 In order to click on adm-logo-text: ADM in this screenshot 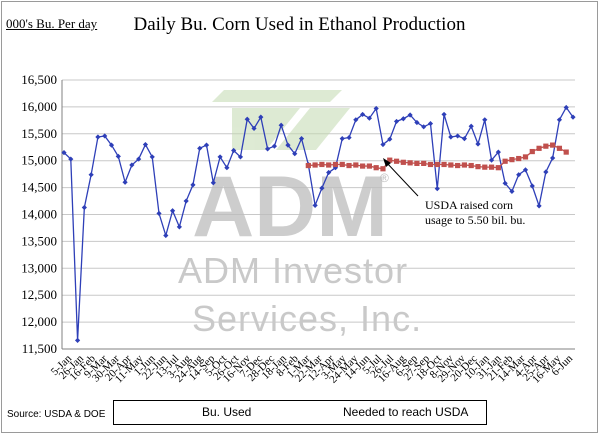, I will do `click(290, 207)`.